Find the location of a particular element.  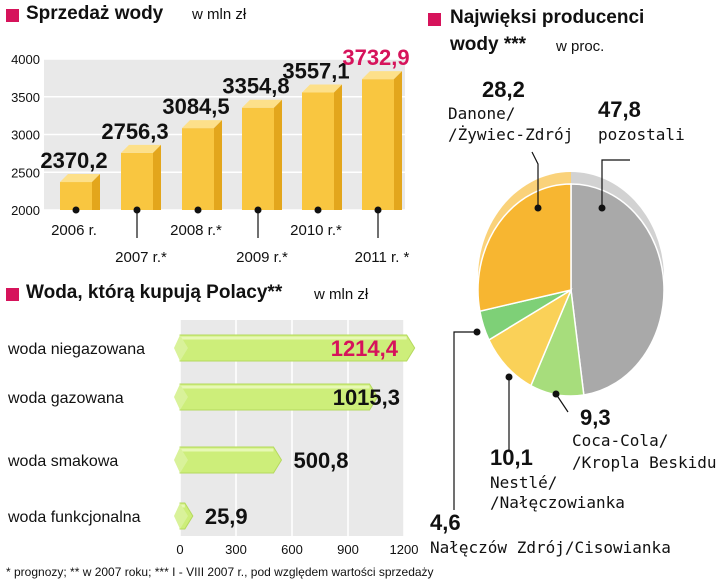

sales-ytick-label: 3500 is located at coordinates (25, 97).